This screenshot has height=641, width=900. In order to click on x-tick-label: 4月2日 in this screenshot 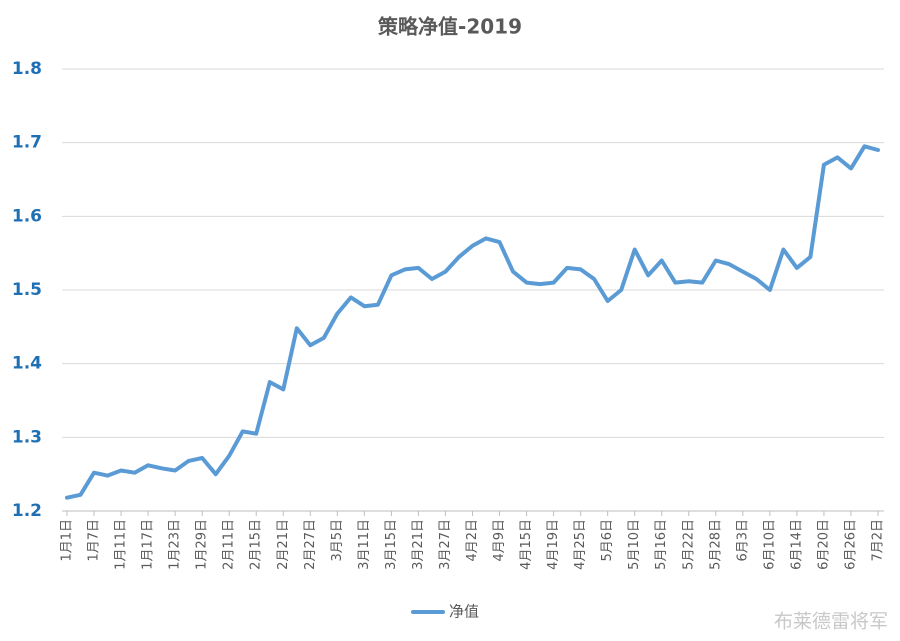, I will do `click(472, 540)`.